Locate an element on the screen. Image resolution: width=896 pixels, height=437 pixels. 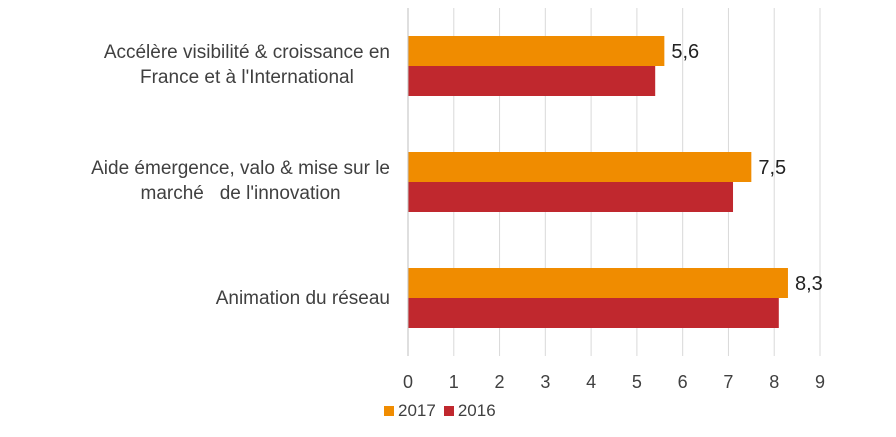
x-tick-label-2: 2 is located at coordinates (500, 382).